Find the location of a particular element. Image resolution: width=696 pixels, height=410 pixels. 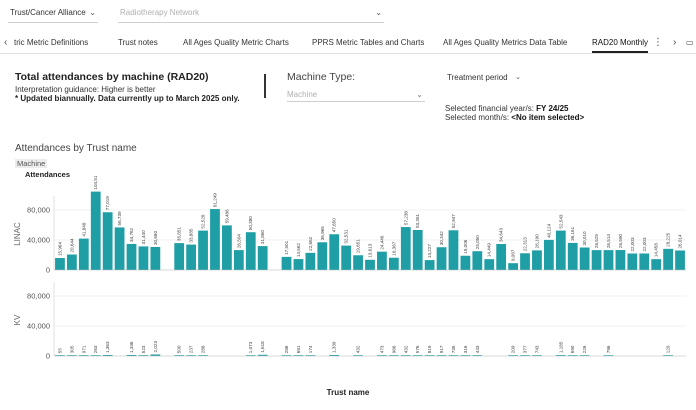

tab-quality-metrics-data-table: All Ages Quality Metrics Data Table is located at coordinates (505, 42).